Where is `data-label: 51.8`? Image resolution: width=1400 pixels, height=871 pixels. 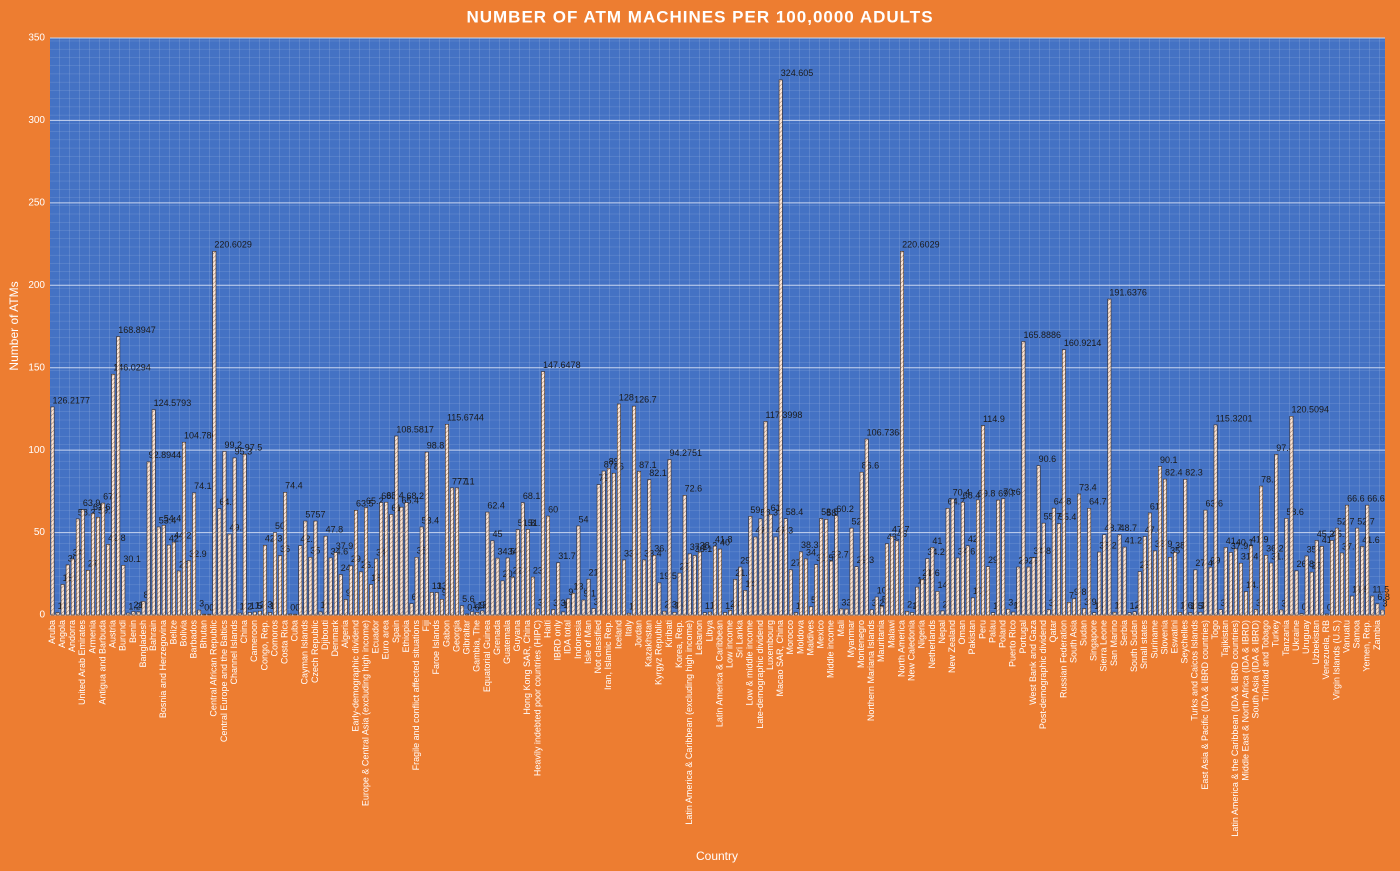 data-label: 51.8 is located at coordinates (527, 523).